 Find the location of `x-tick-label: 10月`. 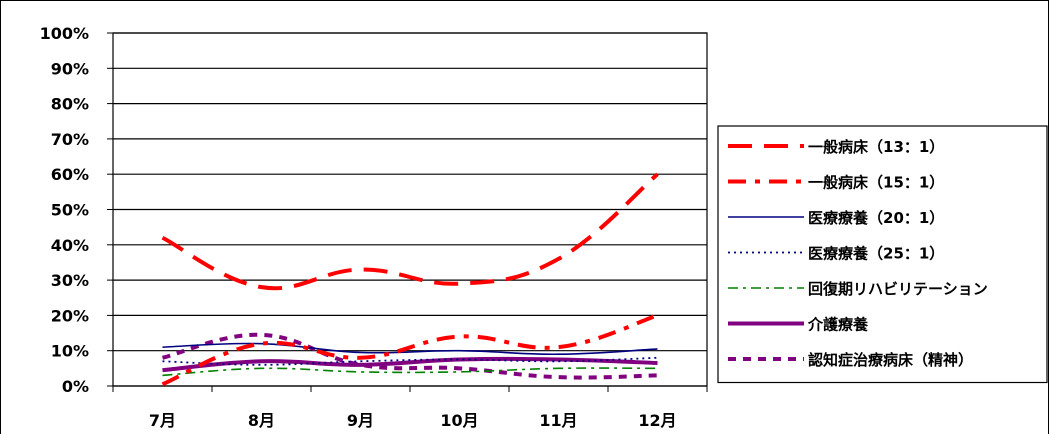

x-tick-label: 10月 is located at coordinates (459, 420).